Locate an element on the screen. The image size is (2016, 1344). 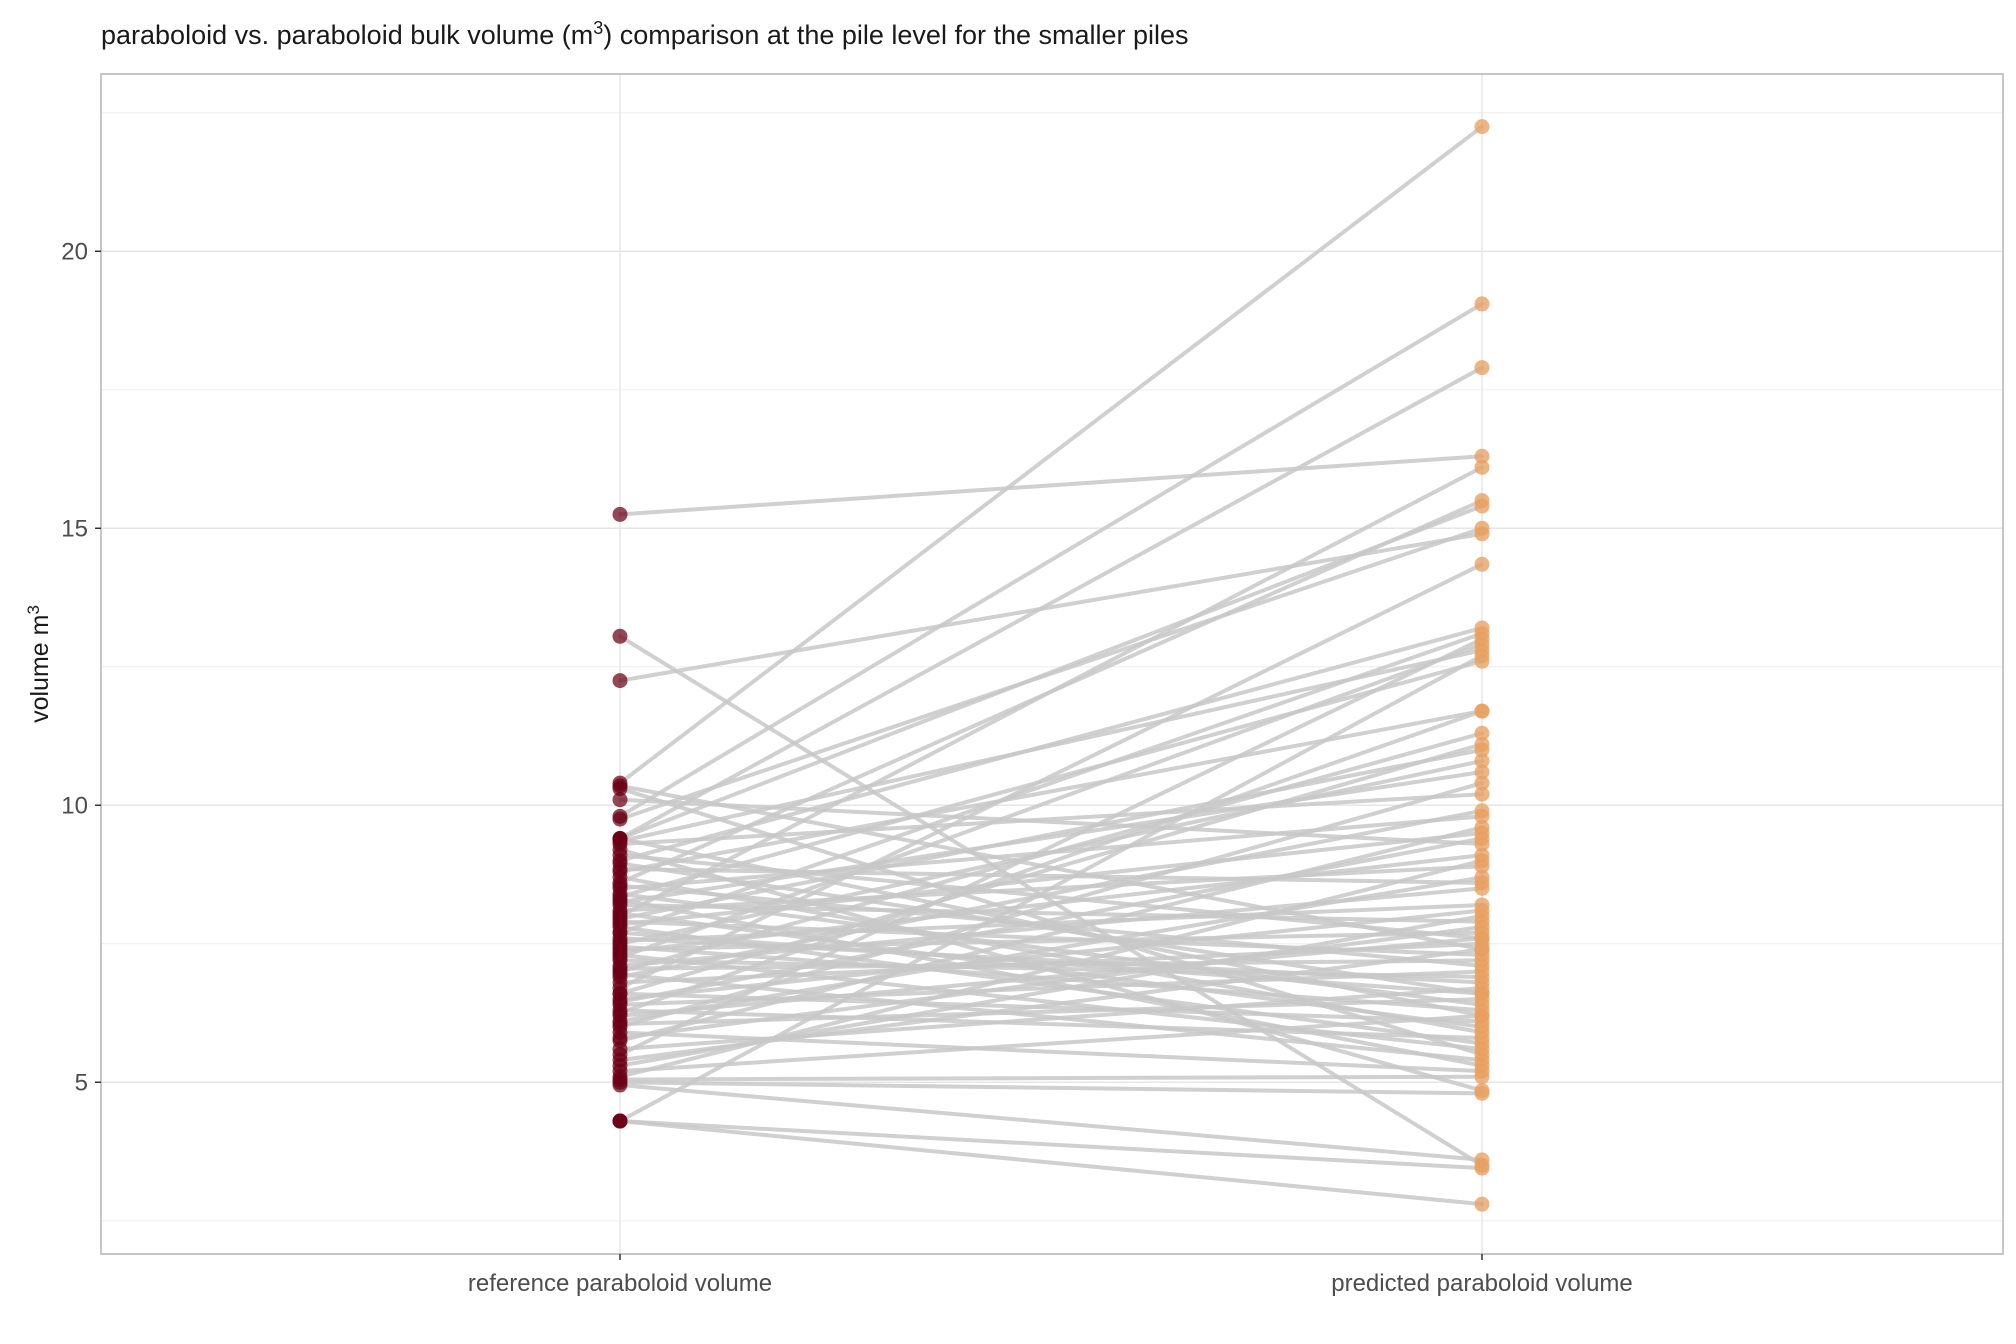
y-tick-label: 5 is located at coordinates (81, 1082).